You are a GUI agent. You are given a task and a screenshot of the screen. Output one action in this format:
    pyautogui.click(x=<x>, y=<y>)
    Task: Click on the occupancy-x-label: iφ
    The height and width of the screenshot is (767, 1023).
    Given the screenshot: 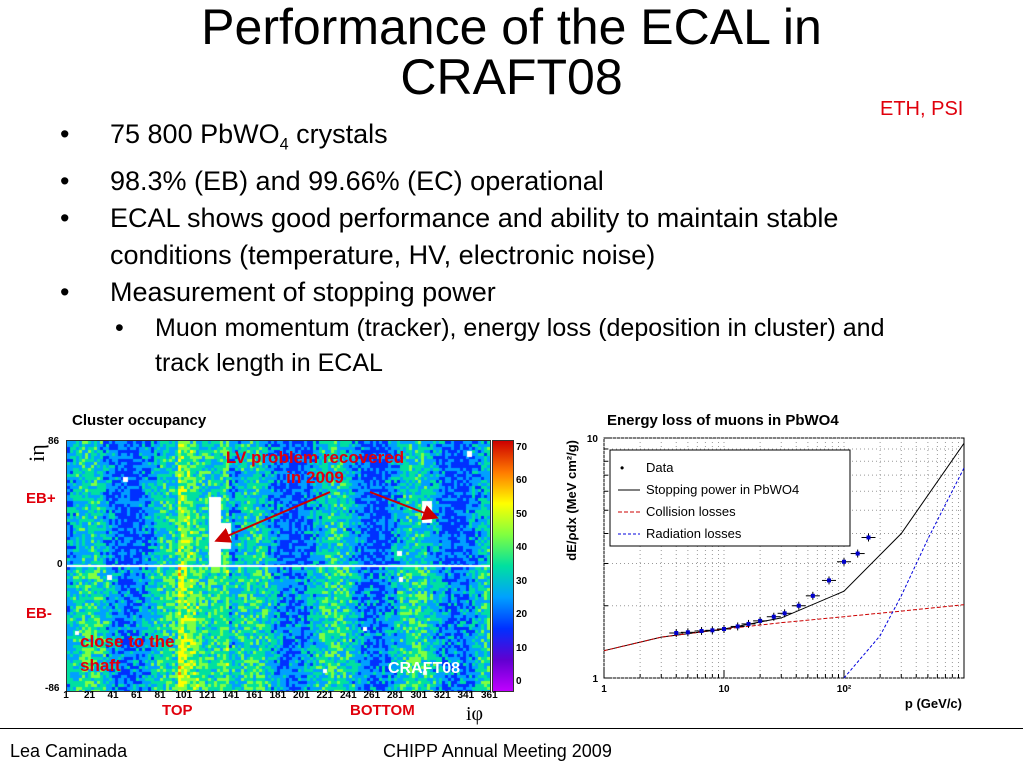 What is the action you would take?
    pyautogui.click(x=475, y=714)
    